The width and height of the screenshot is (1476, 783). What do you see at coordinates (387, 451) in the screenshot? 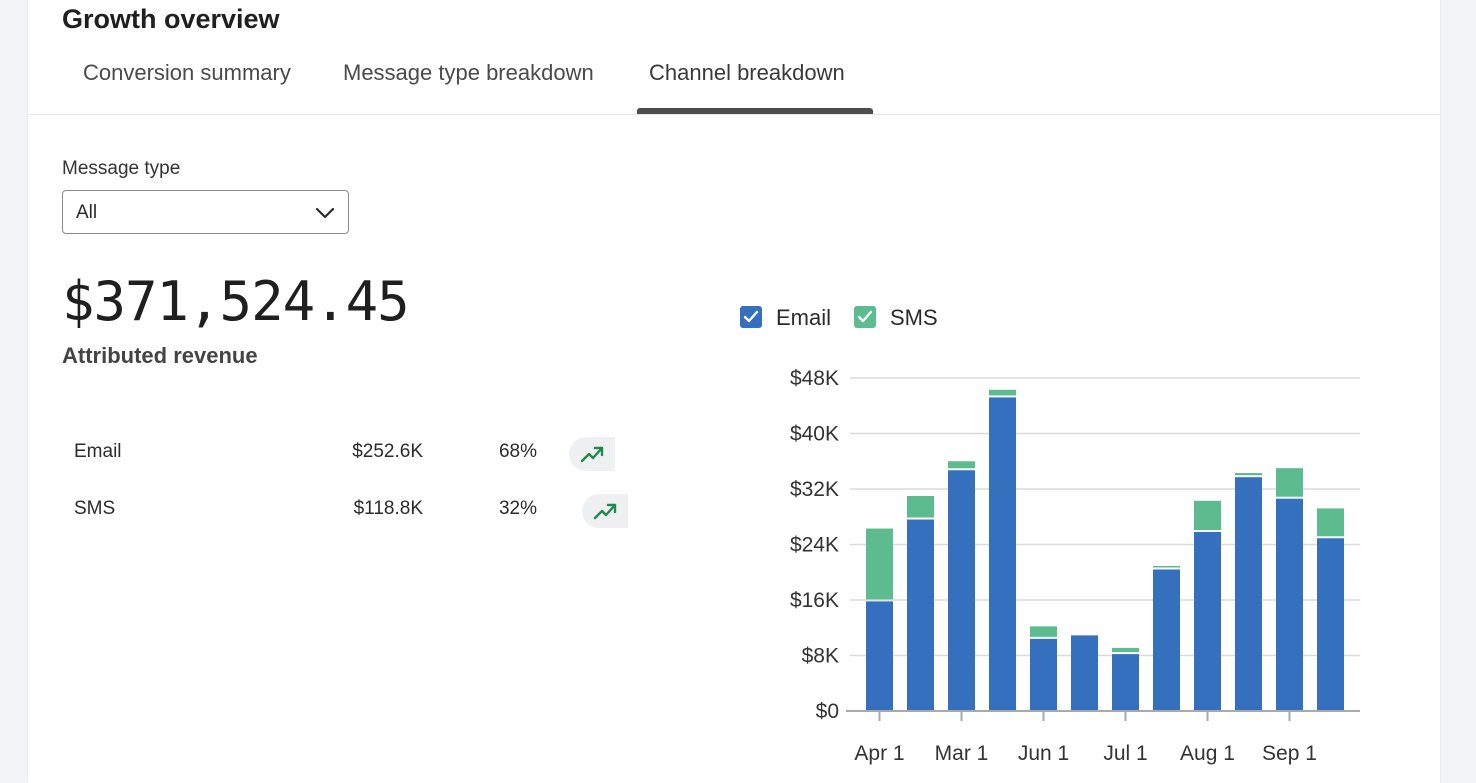
I see `breakdown-amount: $252.6K` at bounding box center [387, 451].